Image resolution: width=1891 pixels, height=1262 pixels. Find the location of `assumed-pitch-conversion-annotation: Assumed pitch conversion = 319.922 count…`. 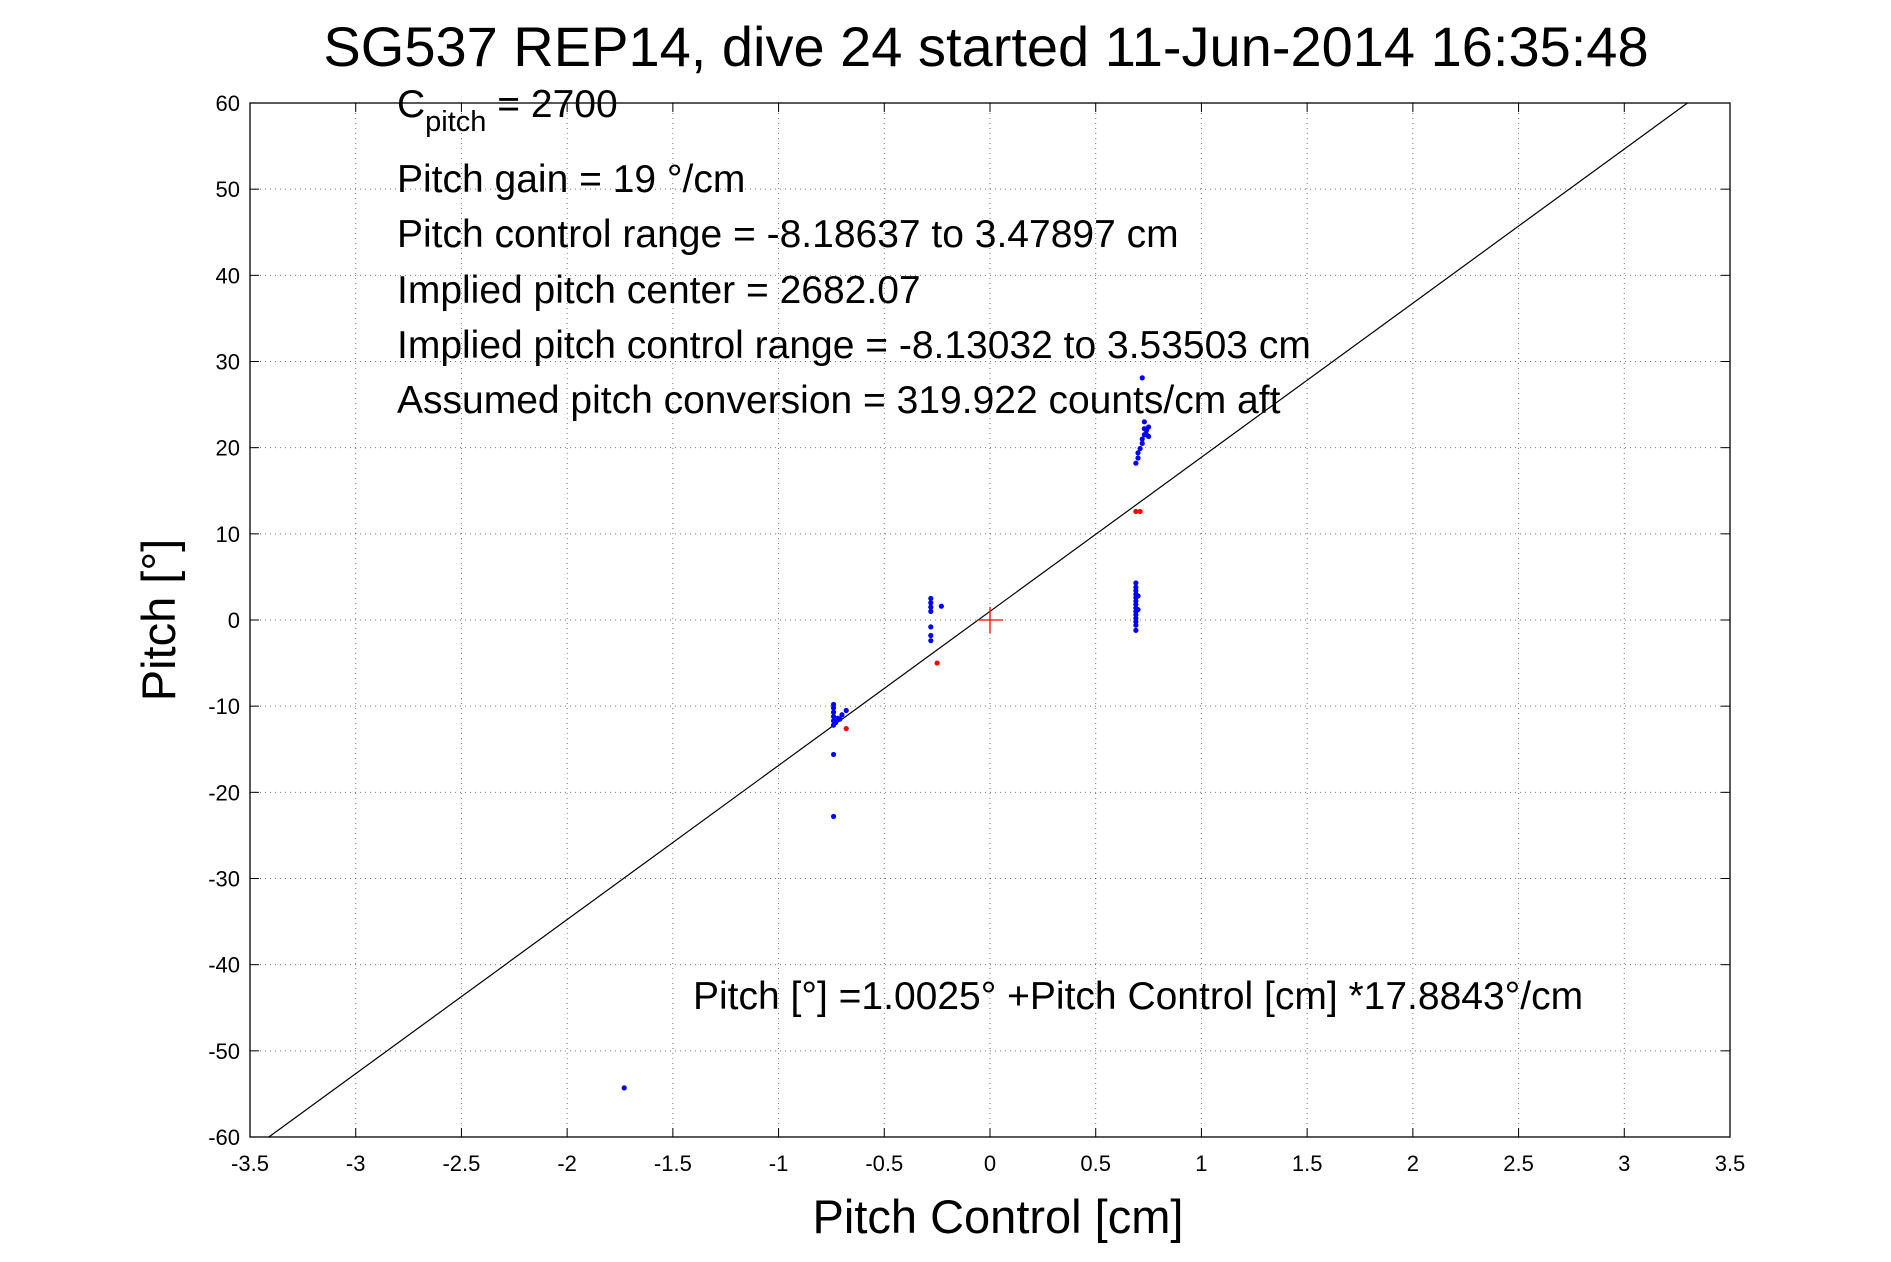

assumed-pitch-conversion-annotation: Assumed pitch conversion = 319.922 count… is located at coordinates (839, 400).